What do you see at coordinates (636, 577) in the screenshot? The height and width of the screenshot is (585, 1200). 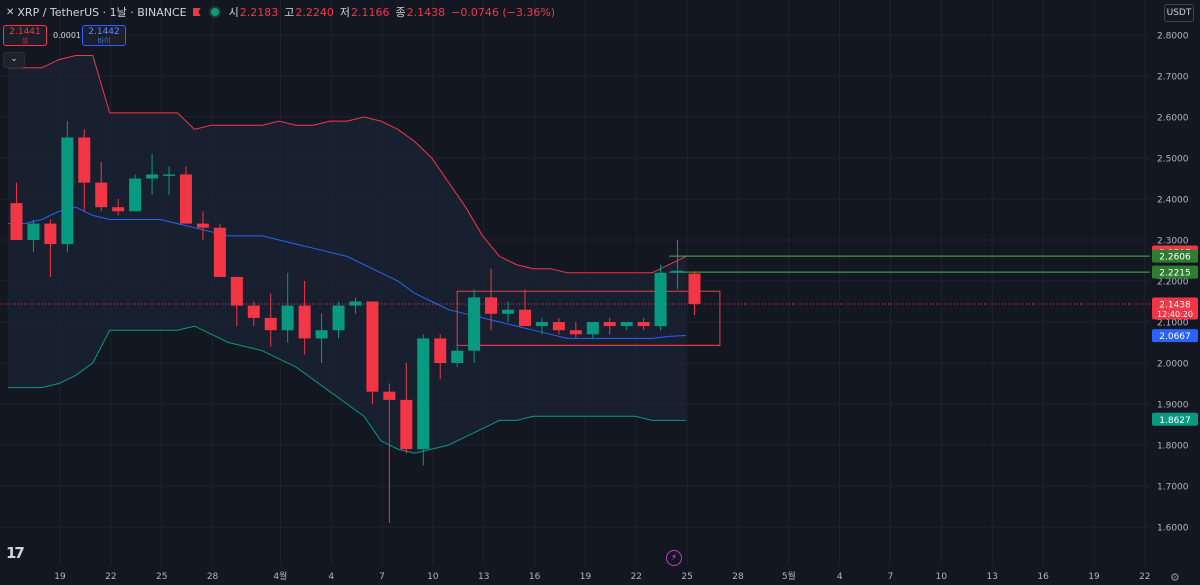 I see `time-tick-label: 22` at bounding box center [636, 577].